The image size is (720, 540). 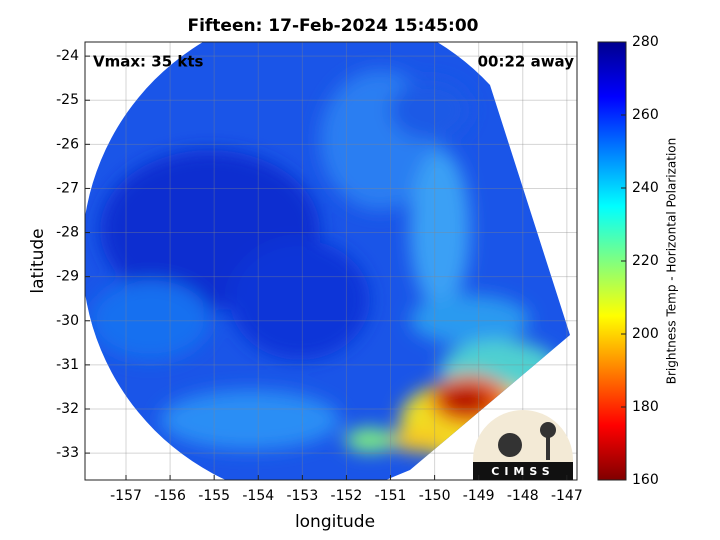 I want to click on colorbar-tick-label: 200, so click(x=645, y=334).